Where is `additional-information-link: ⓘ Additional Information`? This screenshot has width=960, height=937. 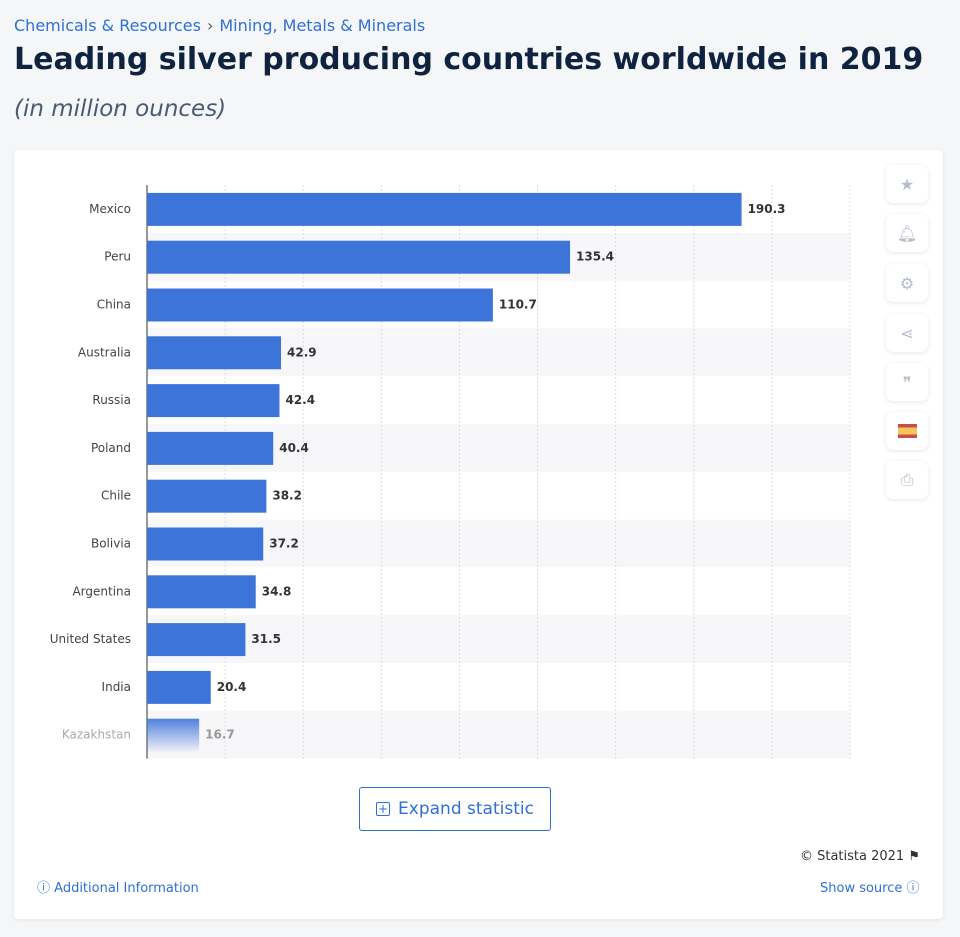 additional-information-link: ⓘ Additional Information is located at coordinates (118, 886).